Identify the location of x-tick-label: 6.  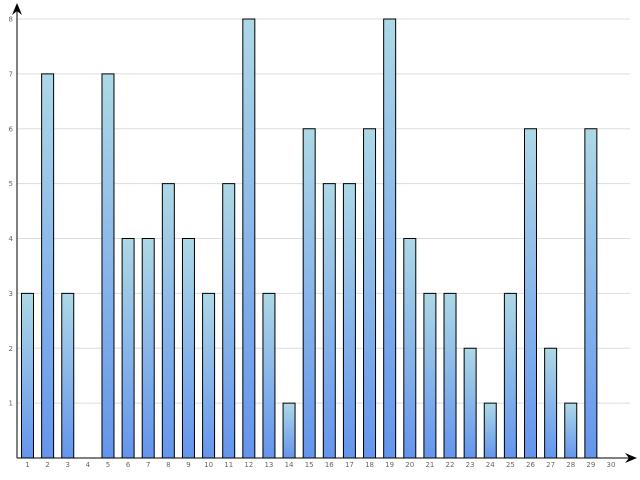
(128, 465).